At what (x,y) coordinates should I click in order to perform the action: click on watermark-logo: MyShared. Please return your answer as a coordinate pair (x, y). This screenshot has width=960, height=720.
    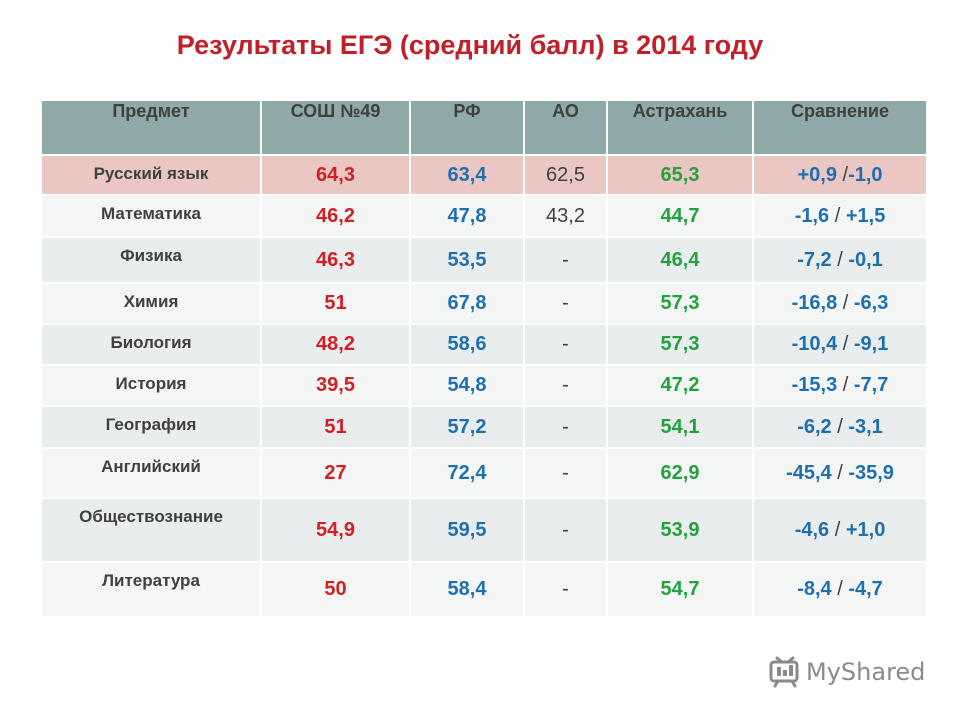
    Looking at the image, I should click on (846, 672).